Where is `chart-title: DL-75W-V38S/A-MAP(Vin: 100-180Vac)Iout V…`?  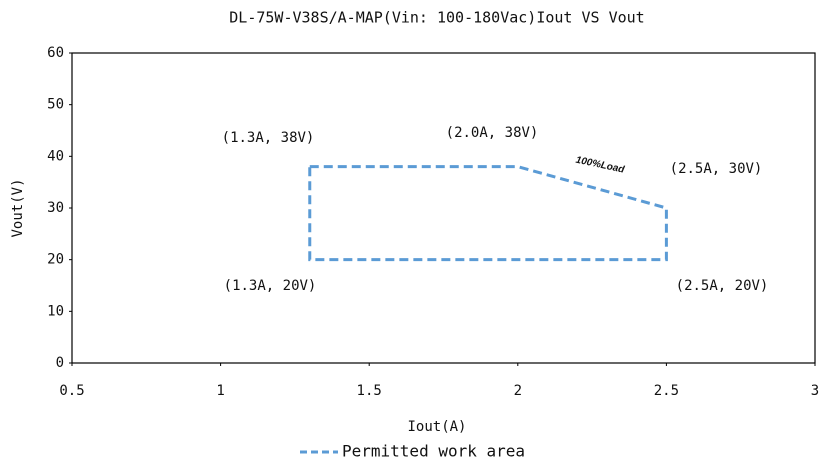
chart-title: DL-75W-V38S/A-MAP(Vin: 100-180Vac)Iout V… is located at coordinates (436, 18).